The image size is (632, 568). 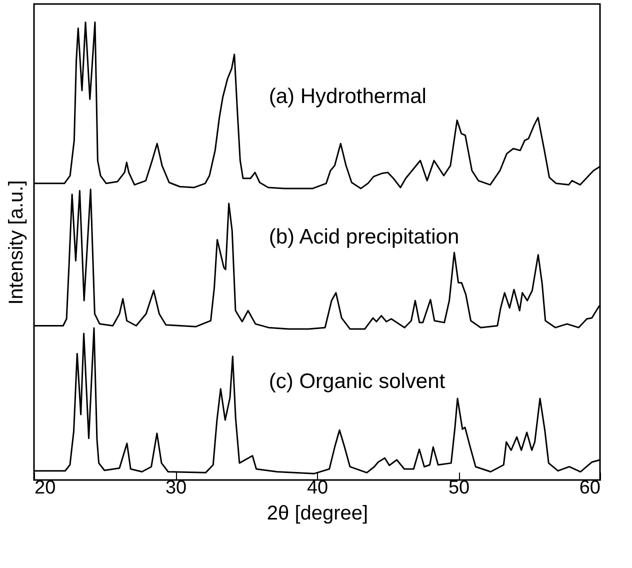 I want to click on x-tick-label: 60, so click(x=589, y=488).